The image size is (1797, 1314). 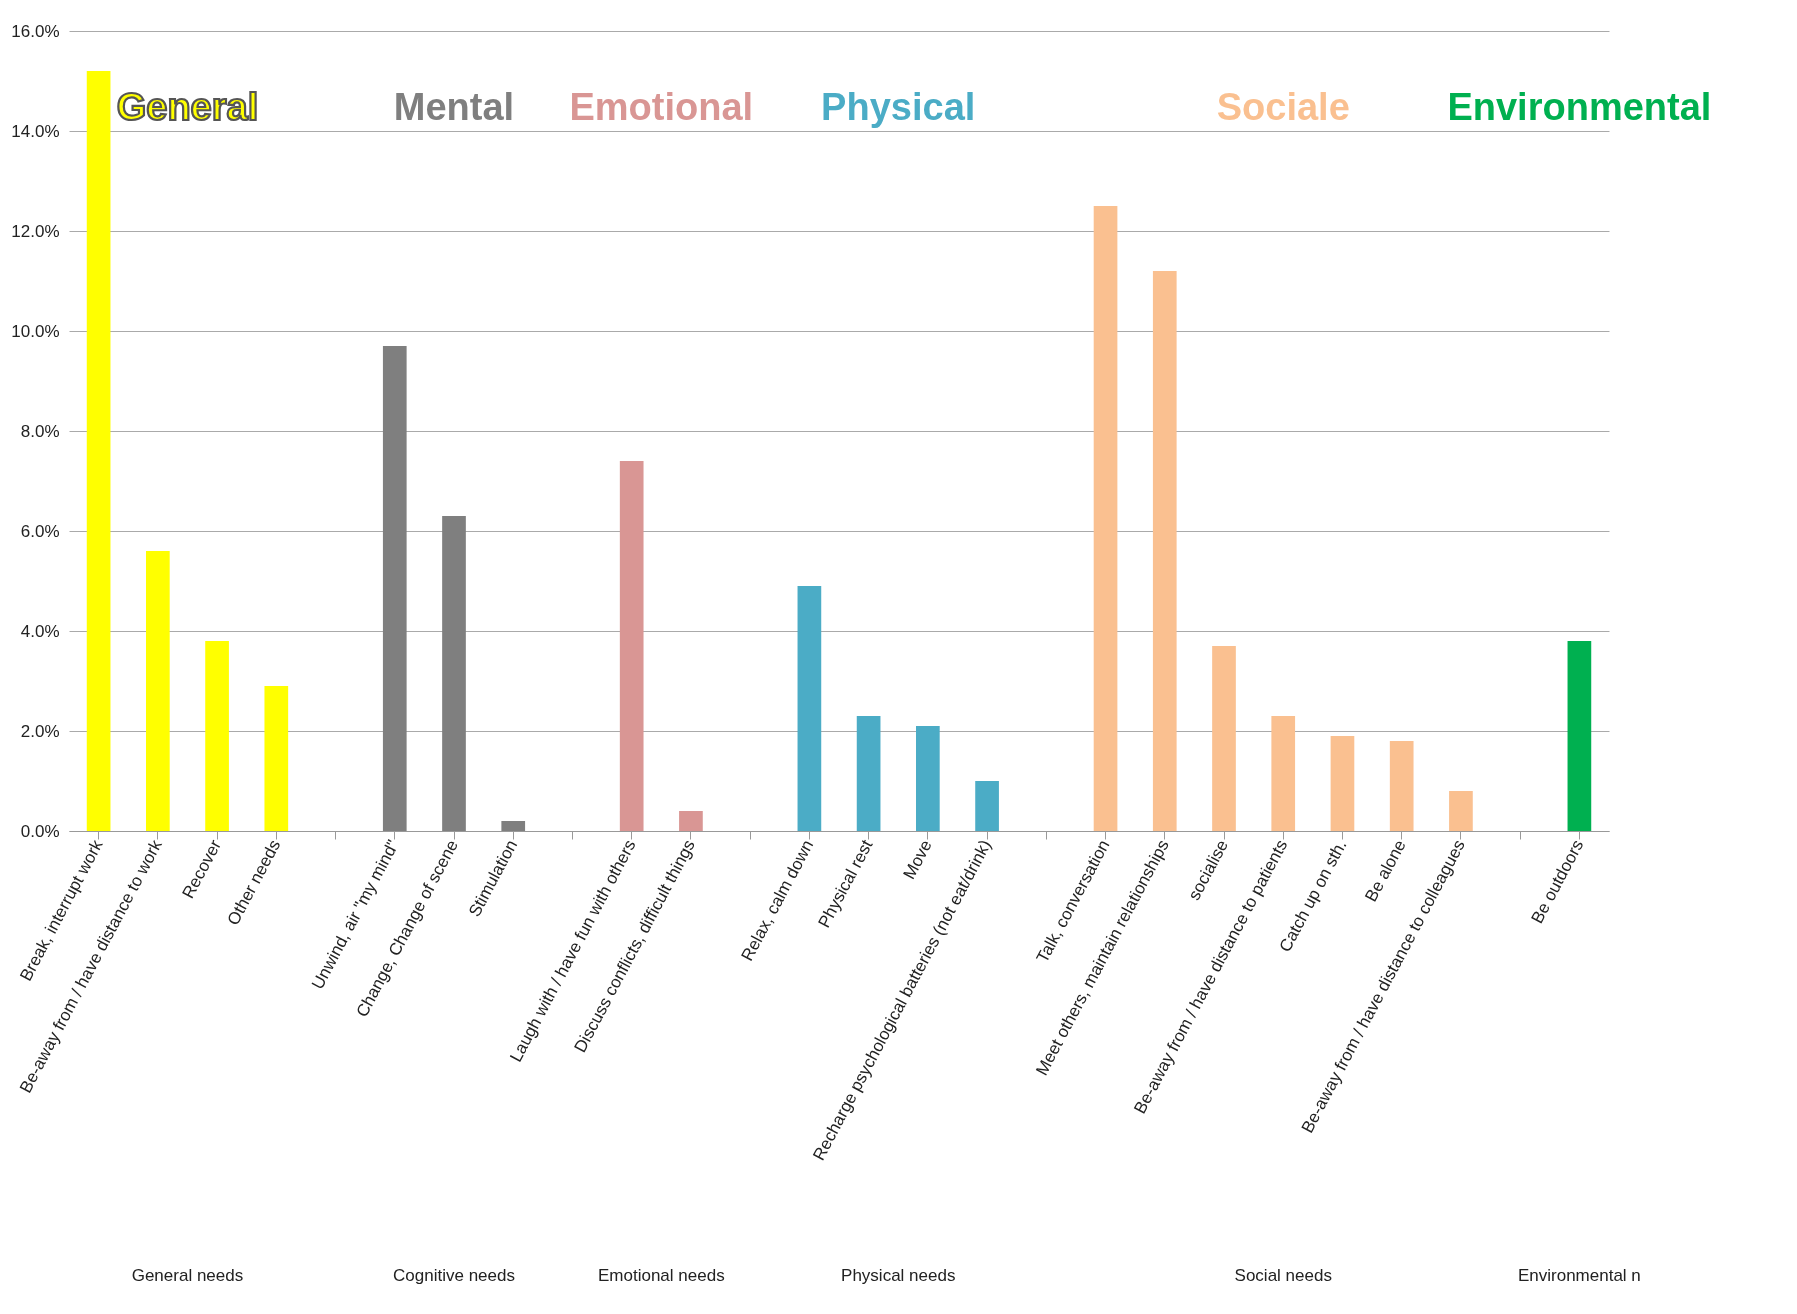 What do you see at coordinates (898, 1275) in the screenshot?
I see `text: Physical needs` at bounding box center [898, 1275].